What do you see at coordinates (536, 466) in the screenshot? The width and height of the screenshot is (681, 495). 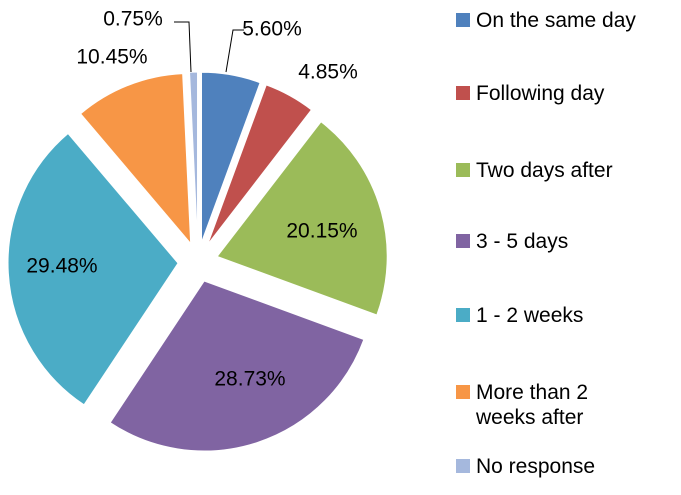 I see `legend-label: No response` at bounding box center [536, 466].